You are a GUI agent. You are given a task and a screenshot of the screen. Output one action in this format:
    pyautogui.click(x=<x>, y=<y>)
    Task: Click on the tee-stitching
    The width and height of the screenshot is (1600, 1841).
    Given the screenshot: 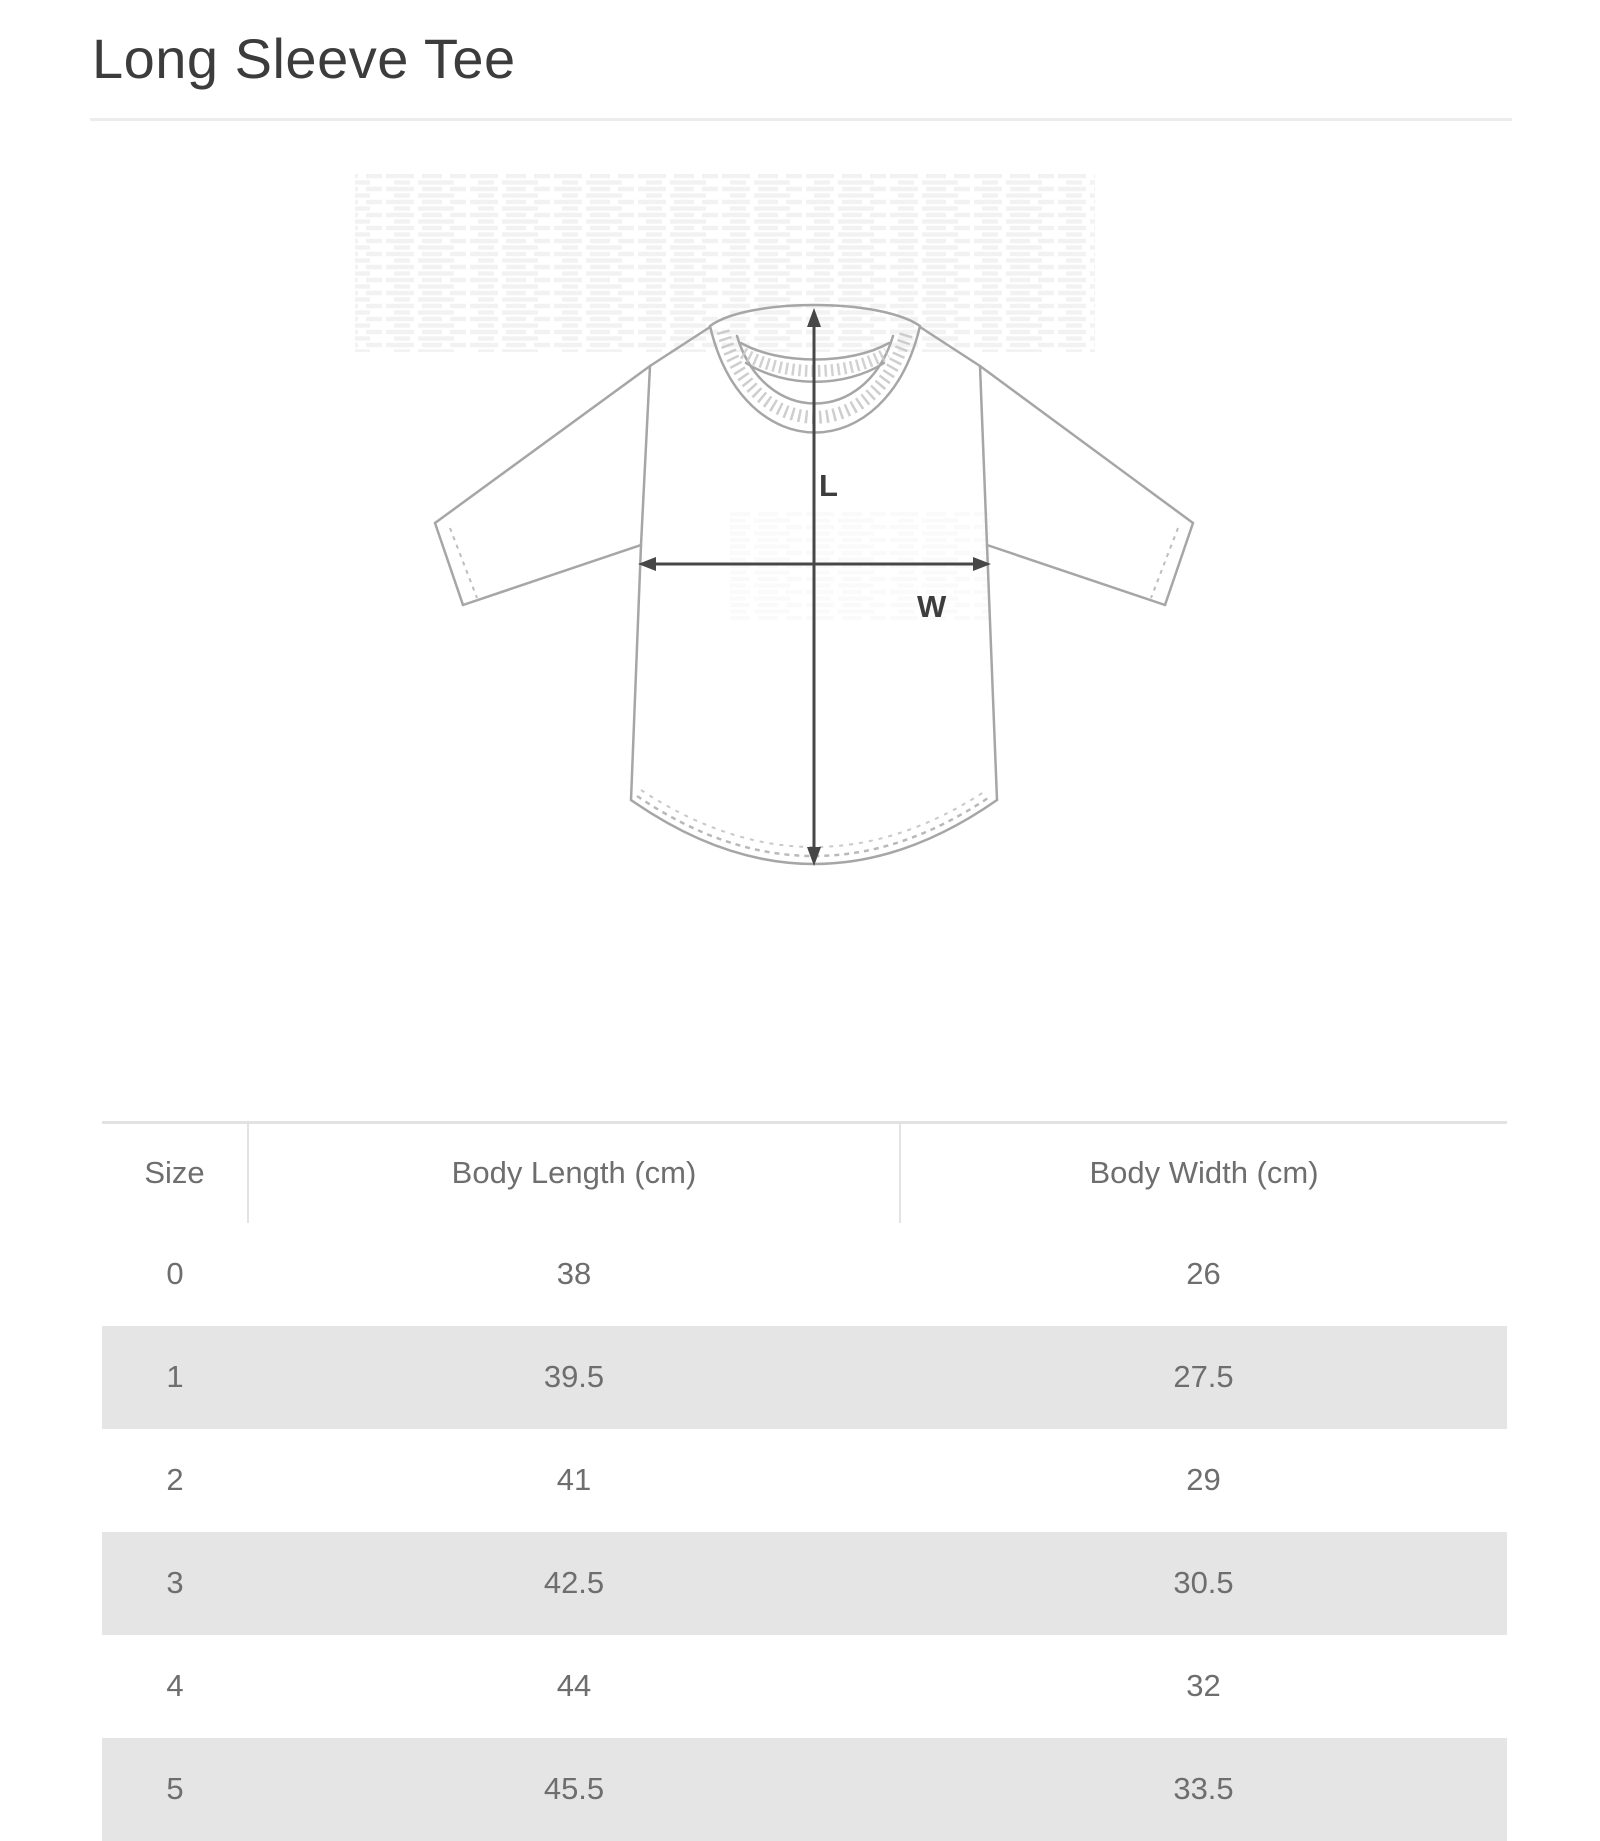 What is the action you would take?
    pyautogui.click(x=814, y=593)
    